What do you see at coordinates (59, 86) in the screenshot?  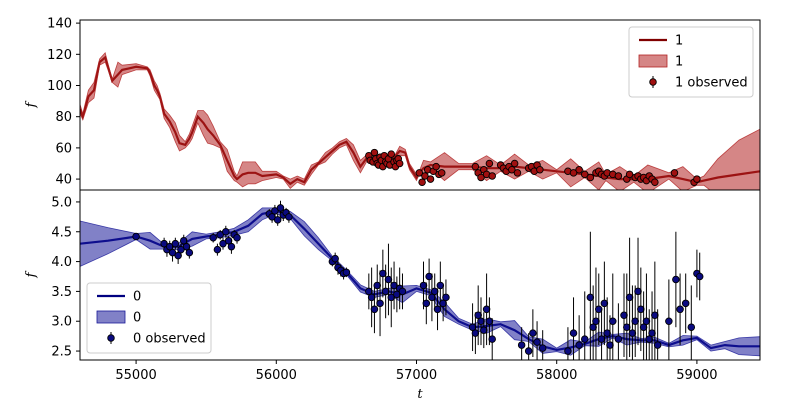 I see `top-ytick-label: 100` at bounding box center [59, 86].